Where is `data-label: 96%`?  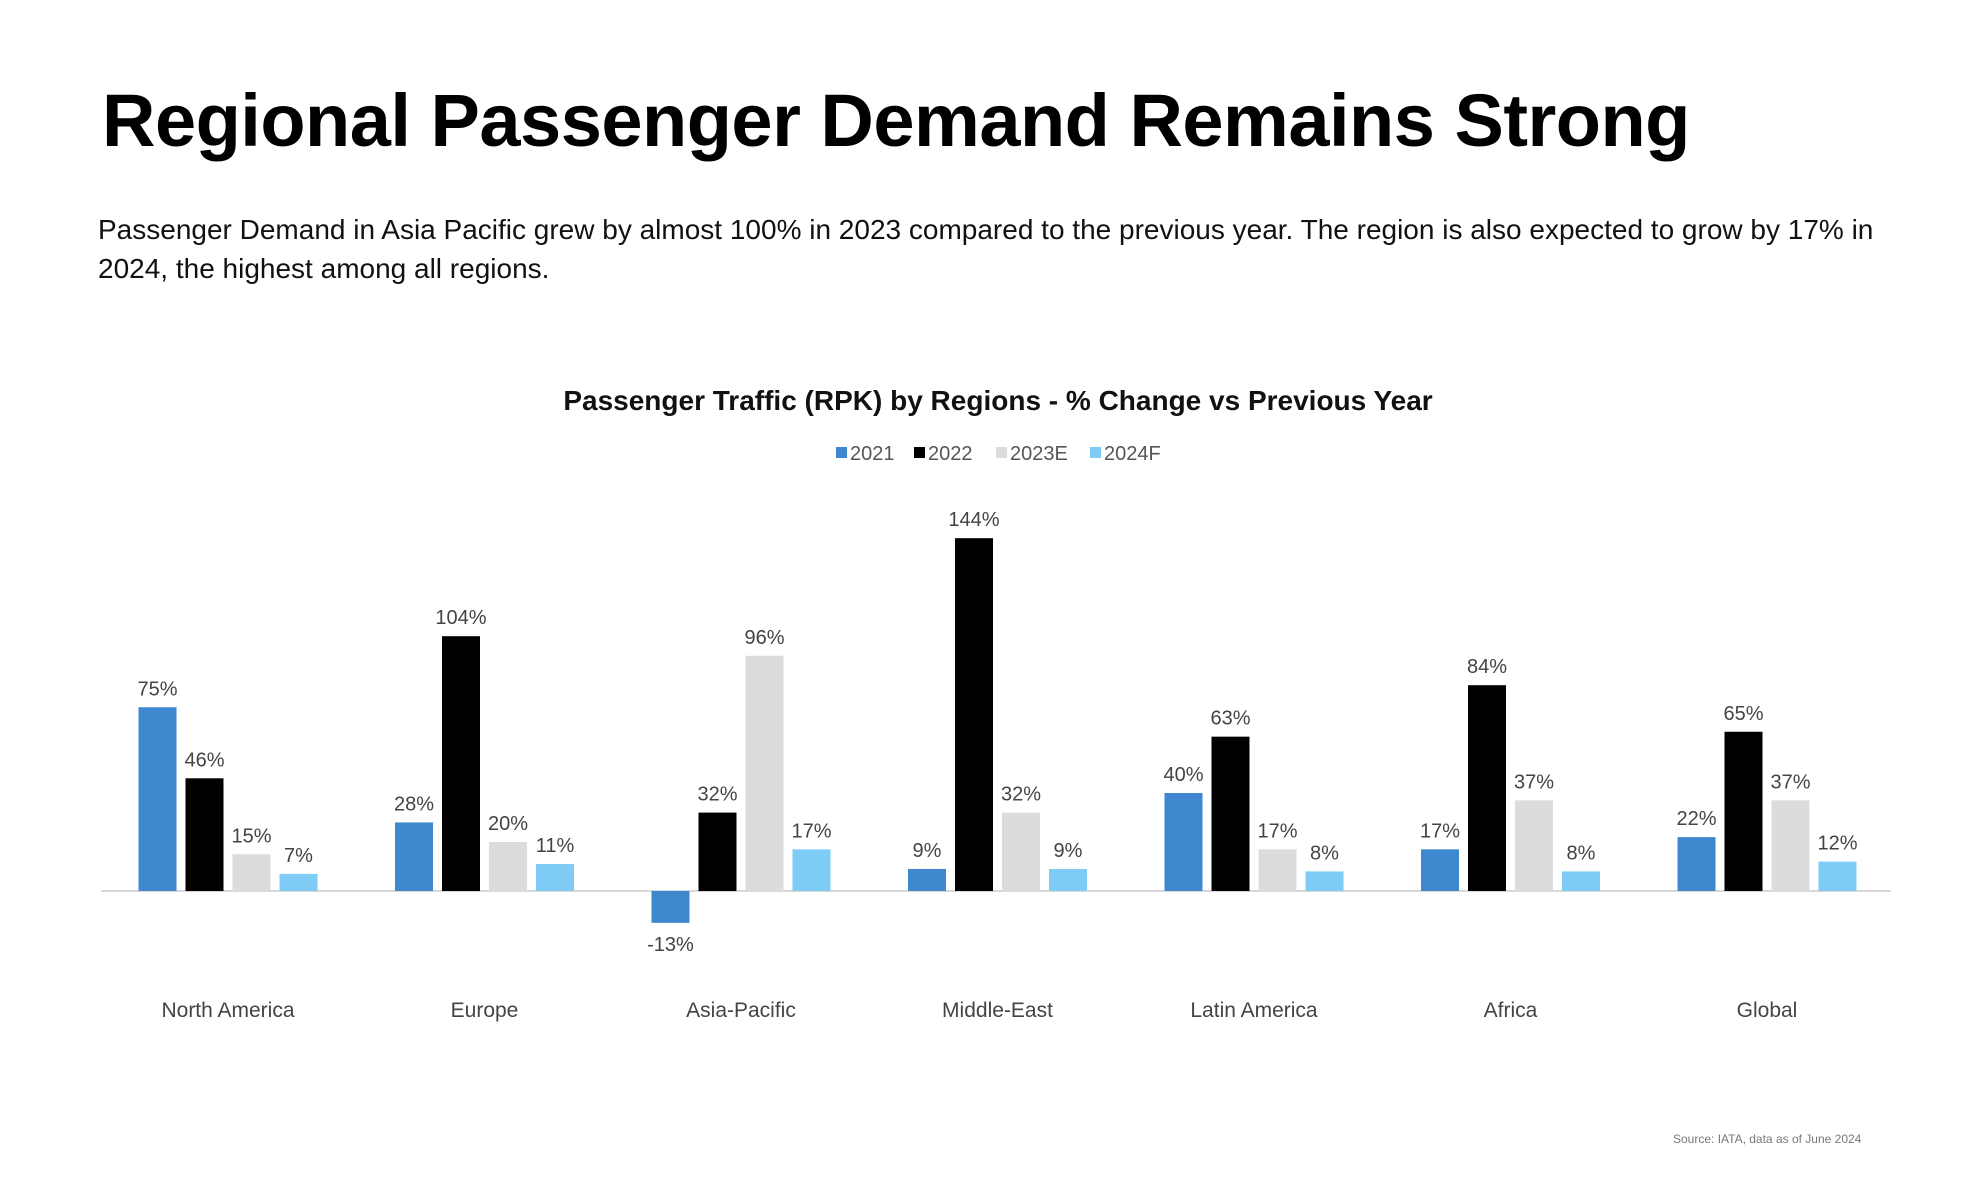
data-label: 96% is located at coordinates (764, 638).